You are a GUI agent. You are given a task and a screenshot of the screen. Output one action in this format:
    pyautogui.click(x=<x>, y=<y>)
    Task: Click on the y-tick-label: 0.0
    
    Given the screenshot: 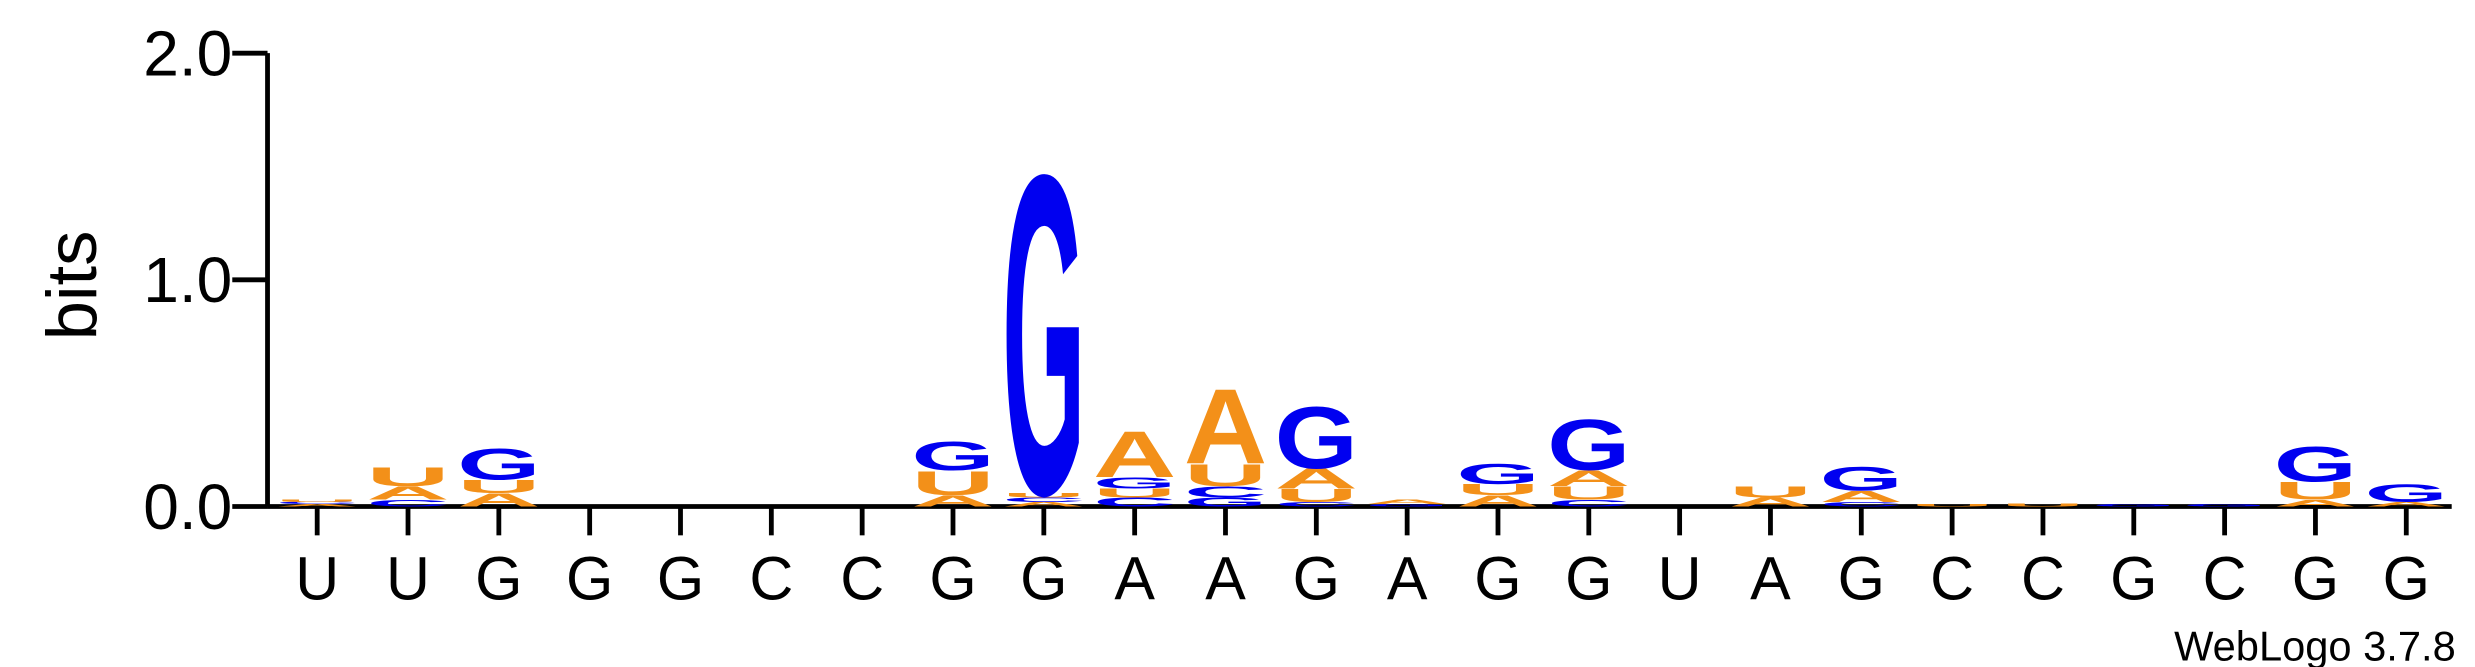 What is the action you would take?
    pyautogui.click(x=187, y=507)
    